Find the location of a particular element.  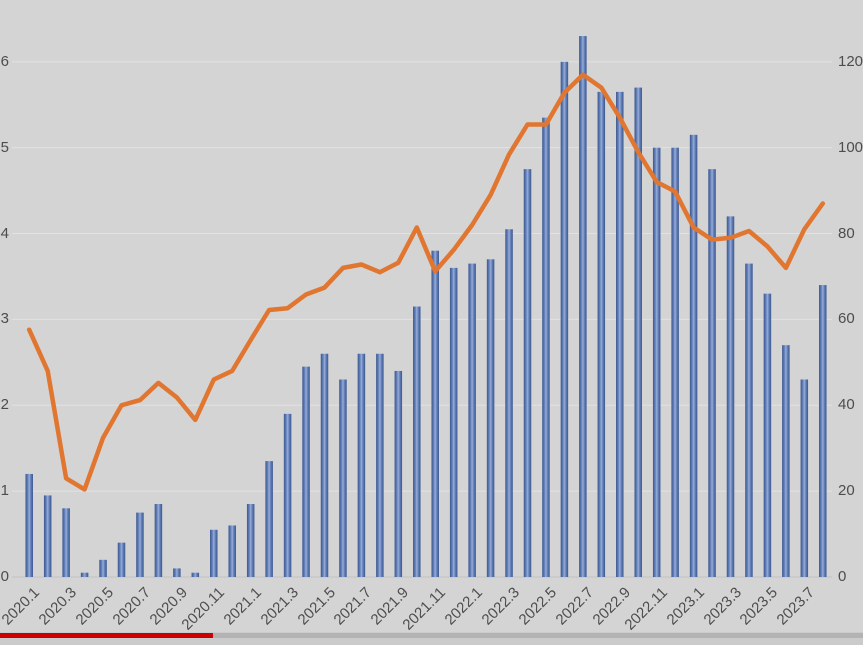

left-axis-tick-label: 4 is located at coordinates (4, 233).